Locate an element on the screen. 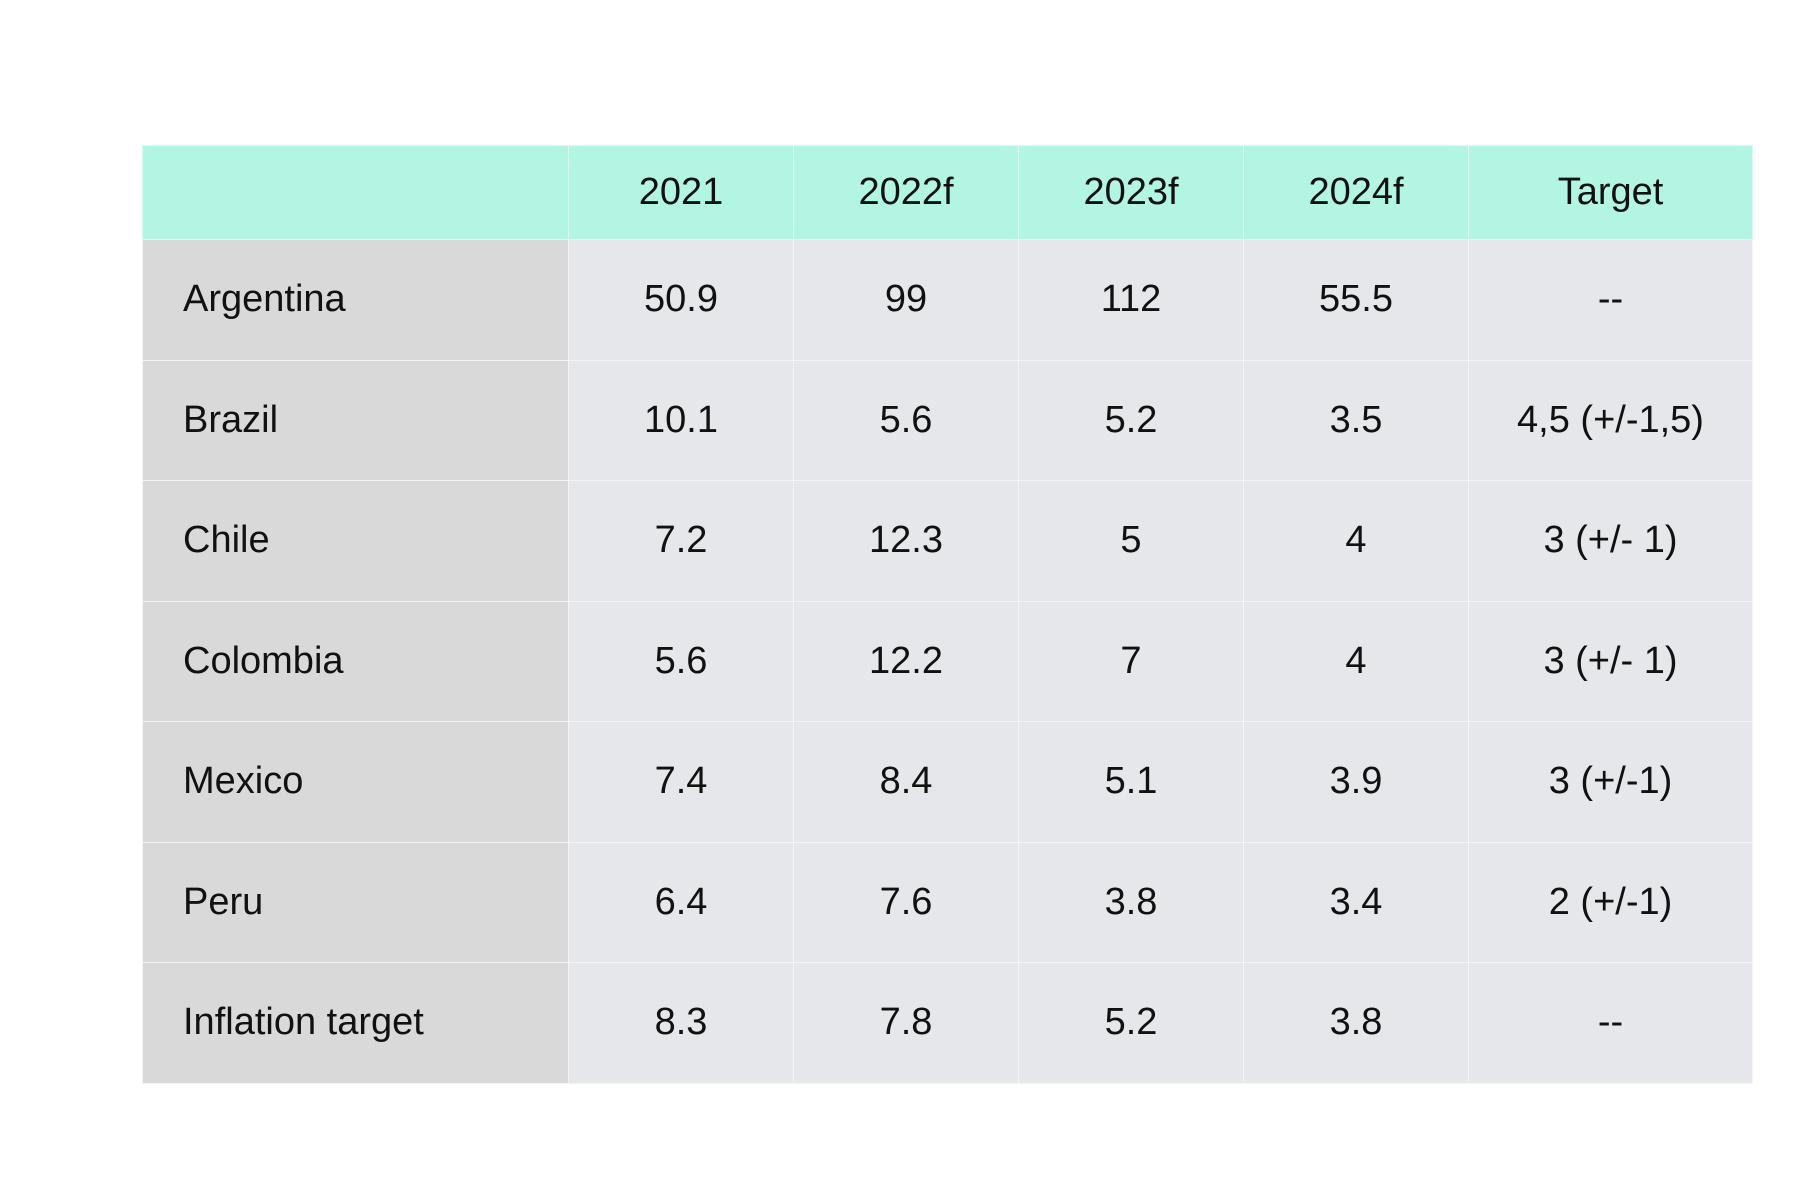 The width and height of the screenshot is (1800, 1200). row-label: Inflation target is located at coordinates (355, 1023).